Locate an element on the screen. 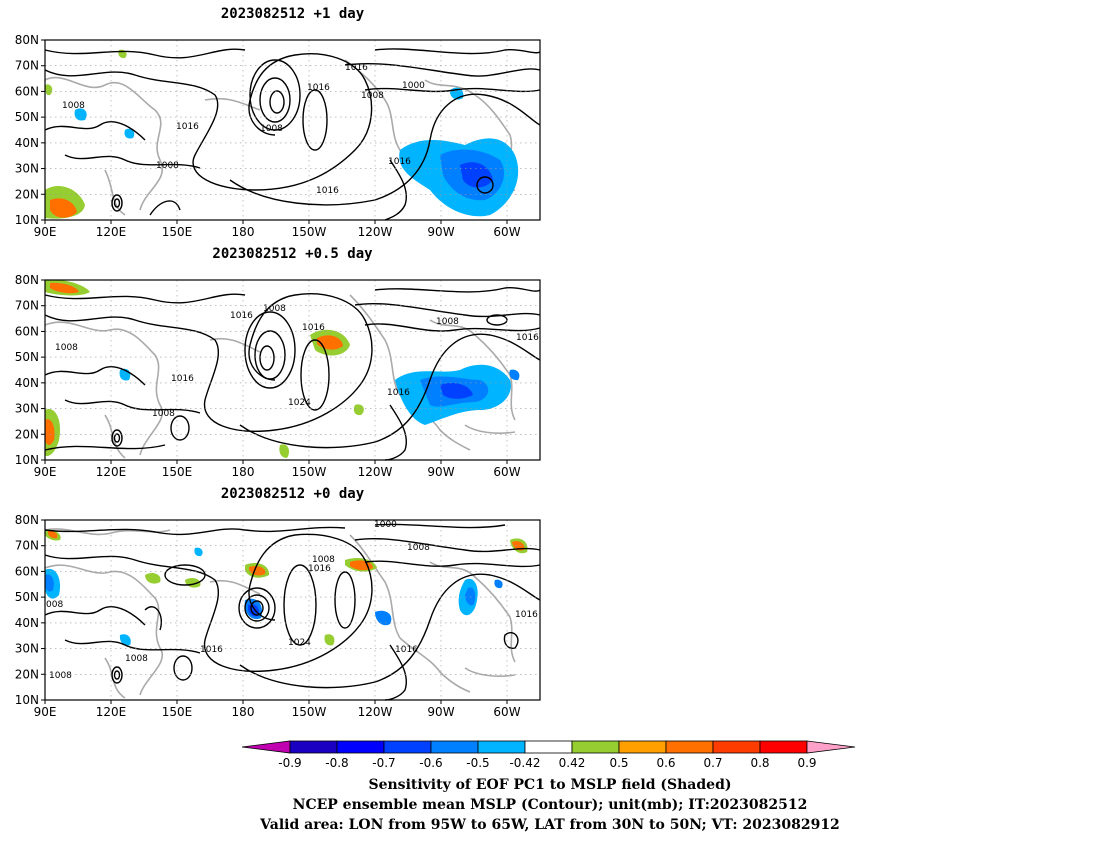 This screenshot has width=1100, height=850. contour-label: 1024 is located at coordinates (299, 643).